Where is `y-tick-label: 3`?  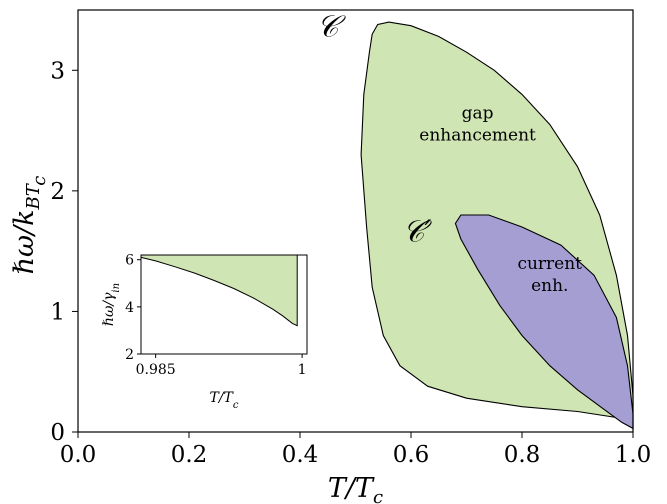 y-tick-label: 3 is located at coordinates (57, 71).